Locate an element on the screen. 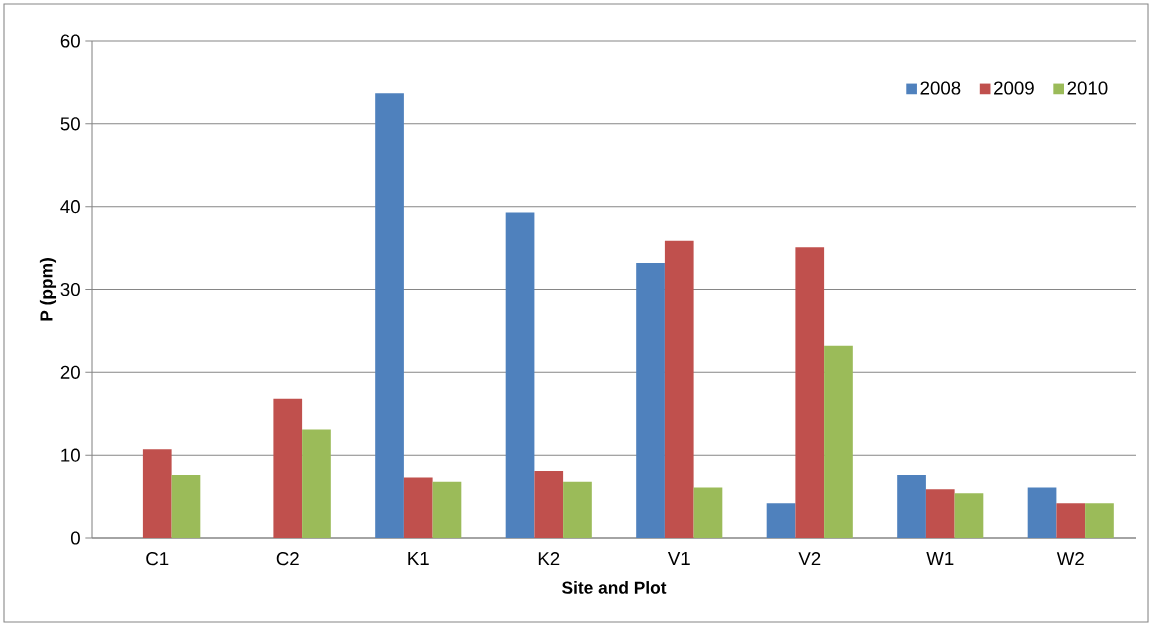 Image resolution: width=1152 pixels, height=626 pixels. y-axis-title: P (ppm) is located at coordinates (48, 289).